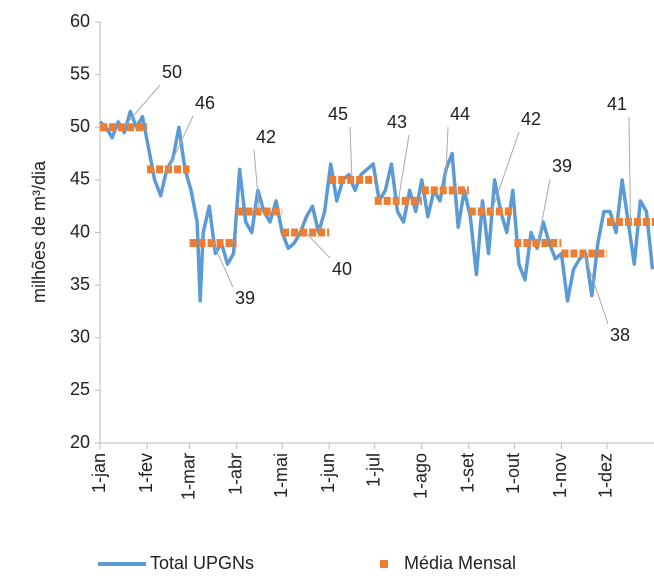 This screenshot has width=654, height=581. Describe the element at coordinates (205, 103) in the screenshot. I see `data-label: 46` at that location.